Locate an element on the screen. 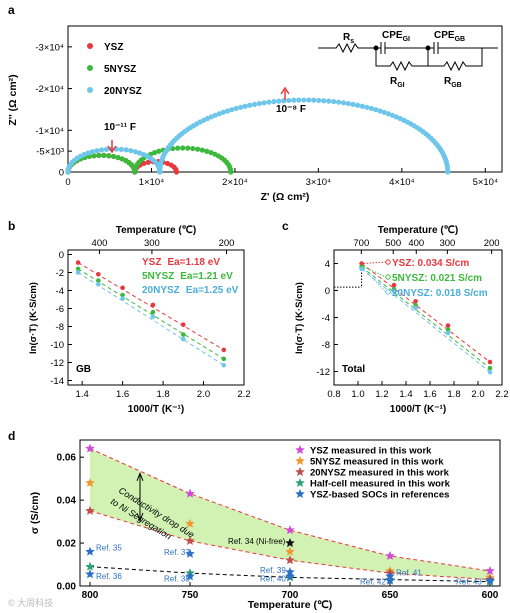 Image resolution: width=510 pixels, height=613 pixels. legend-label-20nysz: 20NYSZ is located at coordinates (123, 91).